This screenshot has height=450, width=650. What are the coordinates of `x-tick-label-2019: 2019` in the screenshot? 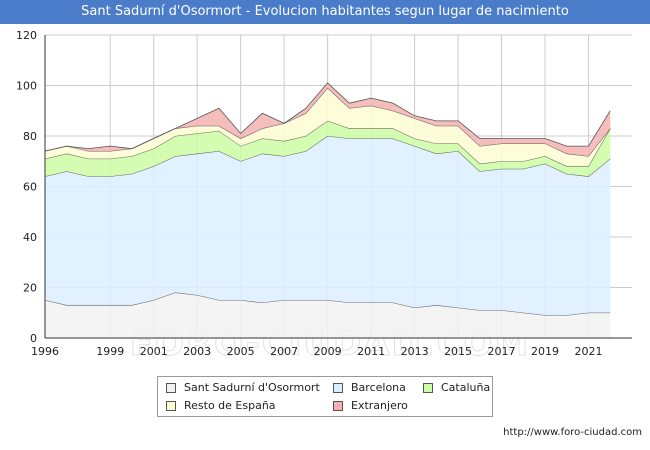 It's located at (545, 351).